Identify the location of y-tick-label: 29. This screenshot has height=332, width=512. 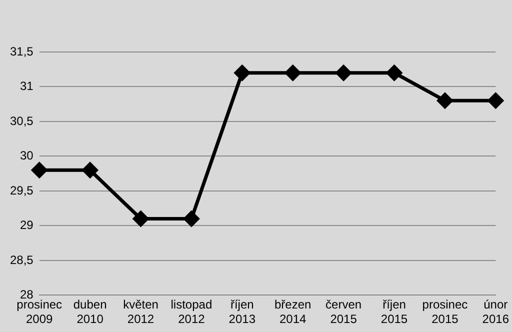
(27, 225).